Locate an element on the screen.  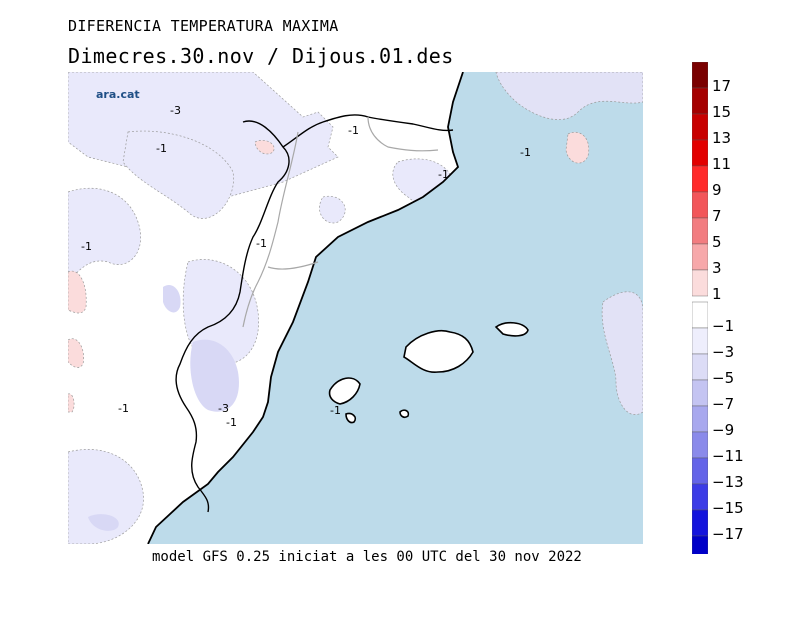
legend-label: −1 is located at coordinates (723, 326).